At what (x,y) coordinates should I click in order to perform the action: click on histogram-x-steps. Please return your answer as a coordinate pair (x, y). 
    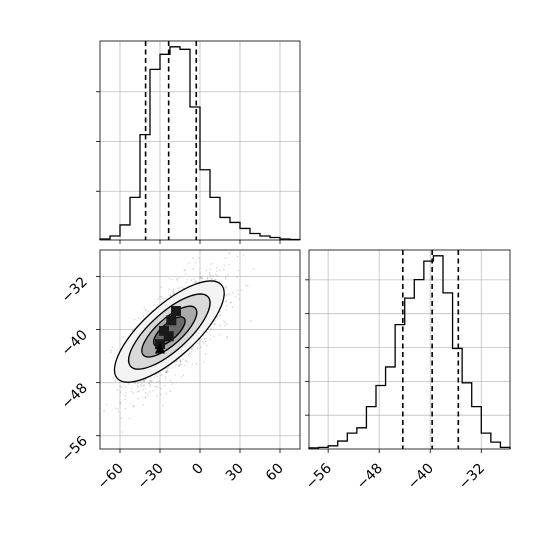
    Looking at the image, I should click on (200, 143).